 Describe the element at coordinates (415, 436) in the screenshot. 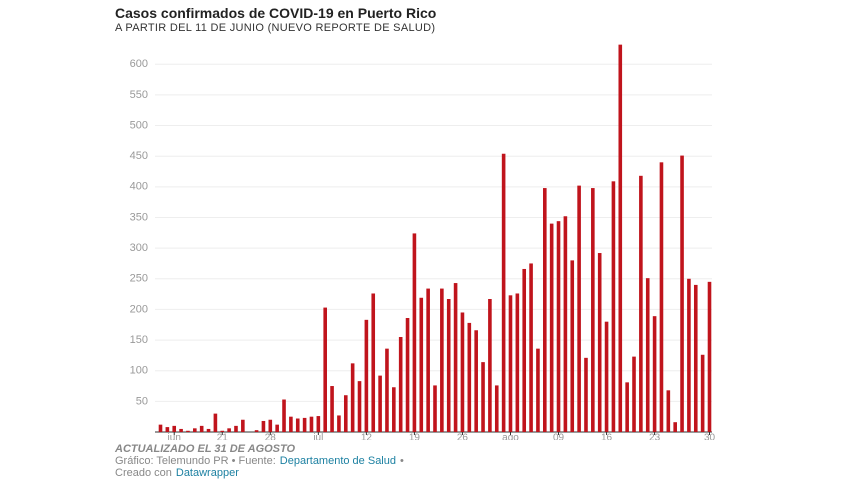

I see `x-tick-label: 19` at that location.